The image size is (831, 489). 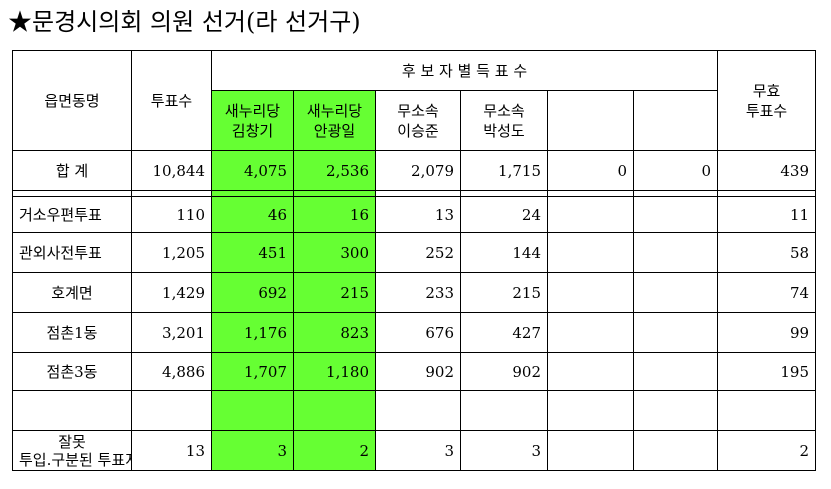 What do you see at coordinates (418, 214) in the screenshot?
I see `row-c3: 13` at bounding box center [418, 214].